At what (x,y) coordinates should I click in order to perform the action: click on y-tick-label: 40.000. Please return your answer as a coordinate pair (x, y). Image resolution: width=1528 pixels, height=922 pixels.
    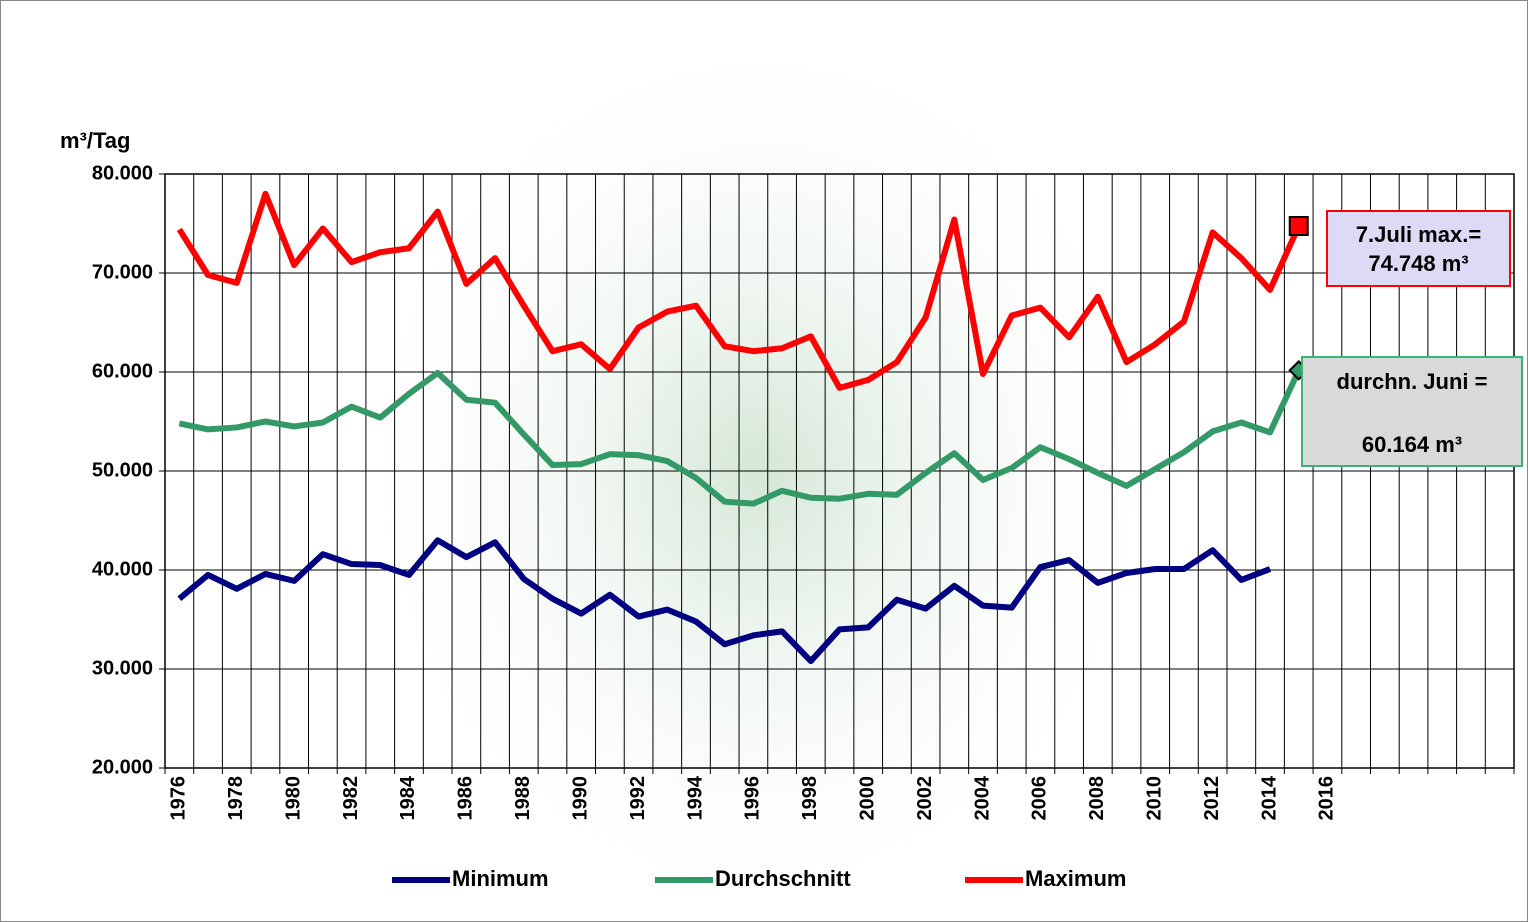
    Looking at the image, I should click on (122, 569).